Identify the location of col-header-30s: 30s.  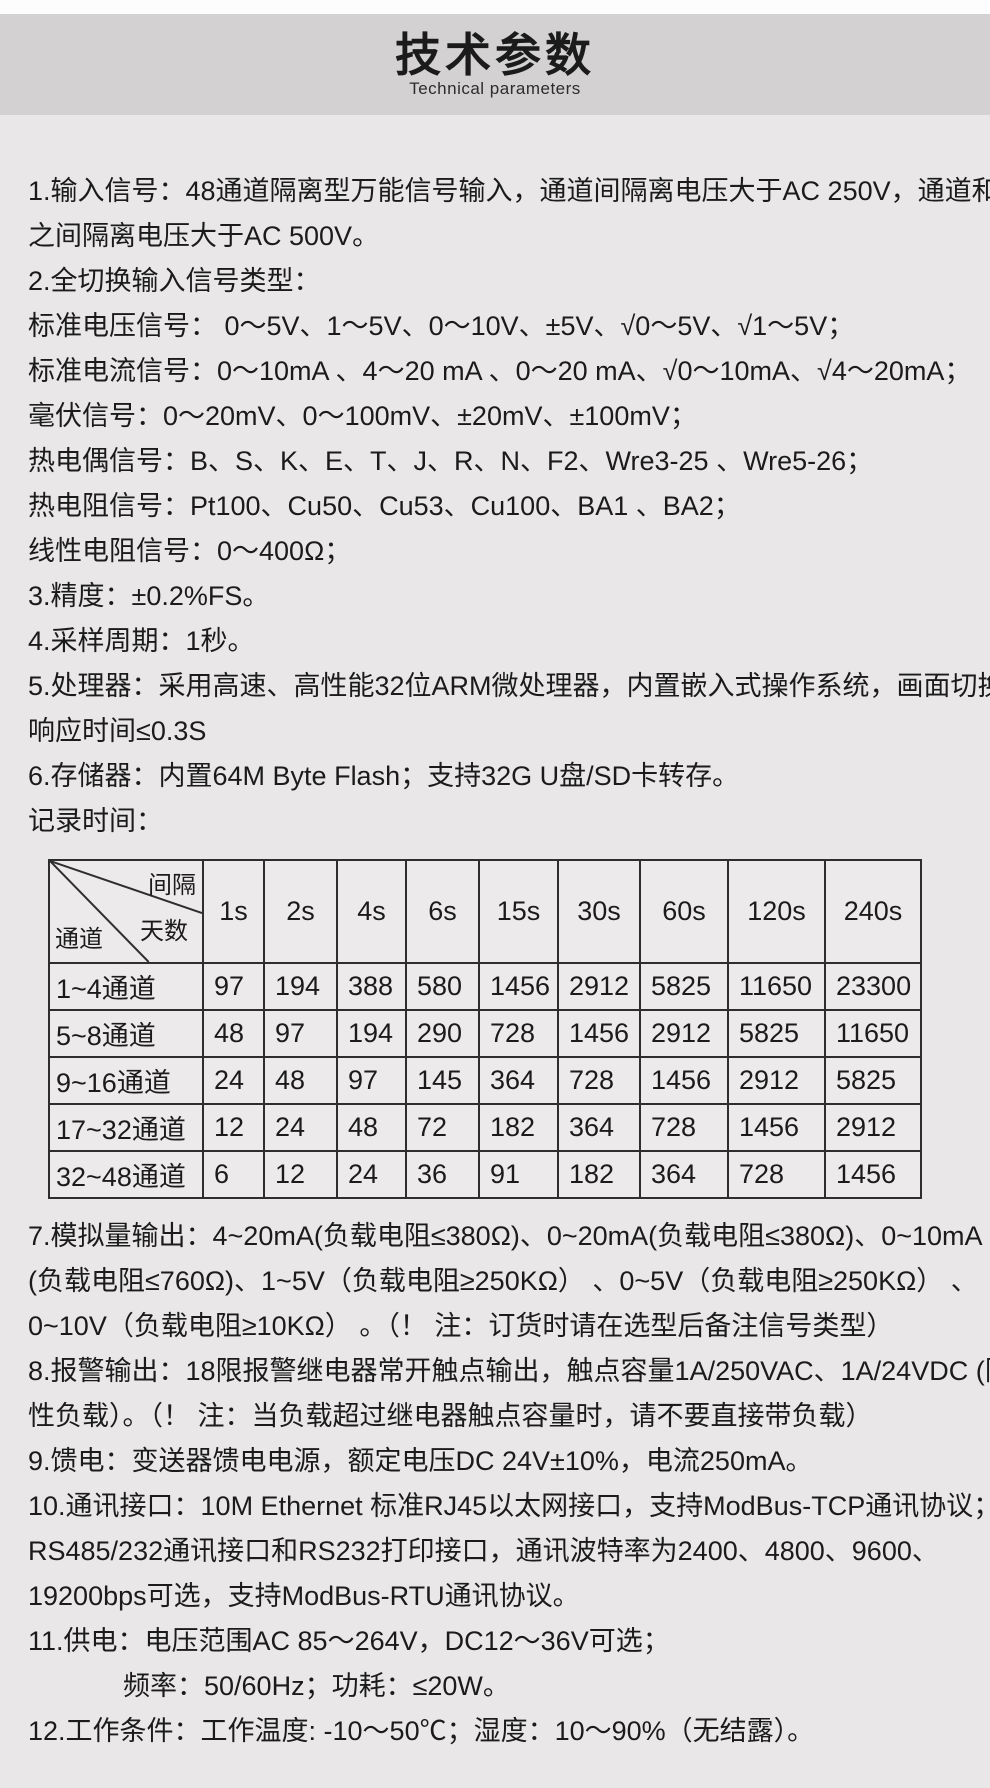
(599, 911).